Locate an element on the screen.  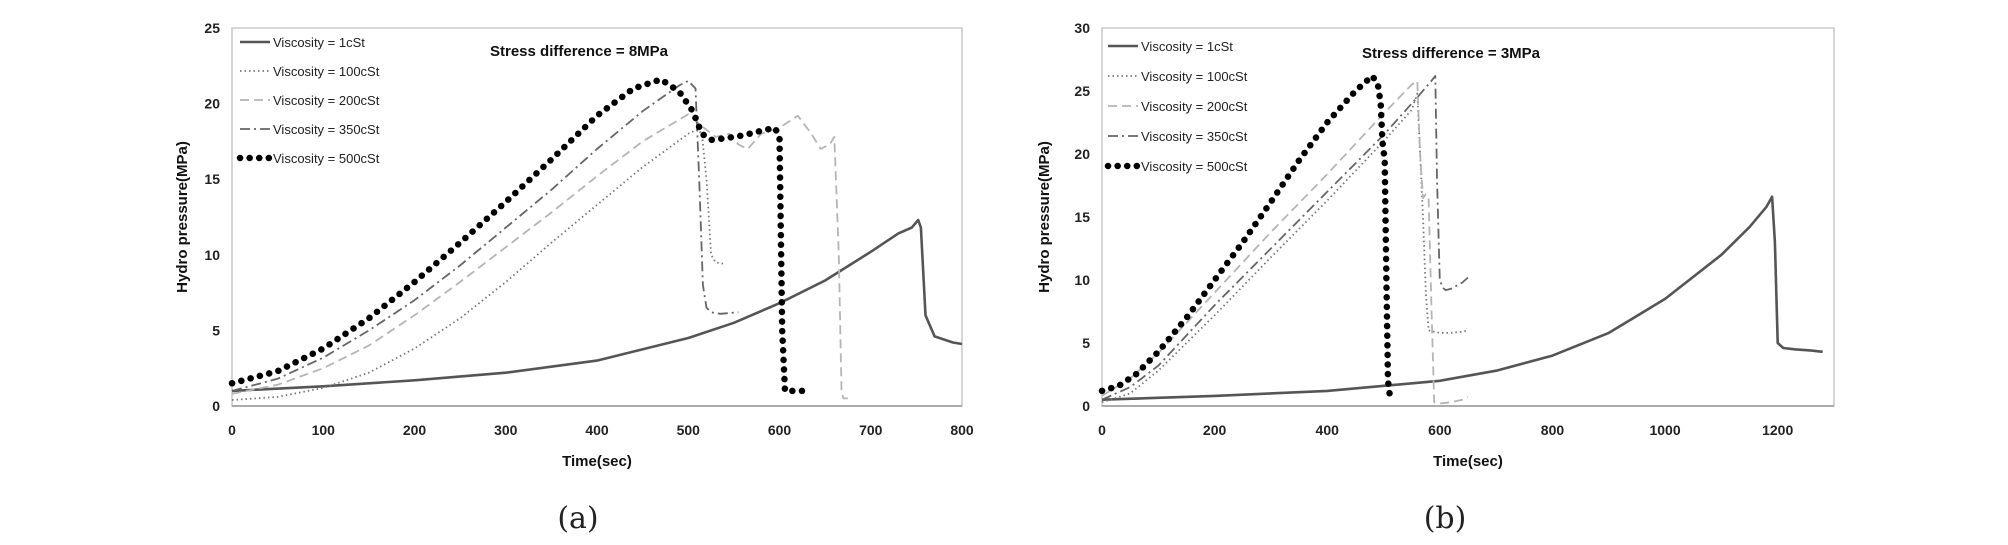
panel-a-y-tick-label: 5 is located at coordinates (216, 330).